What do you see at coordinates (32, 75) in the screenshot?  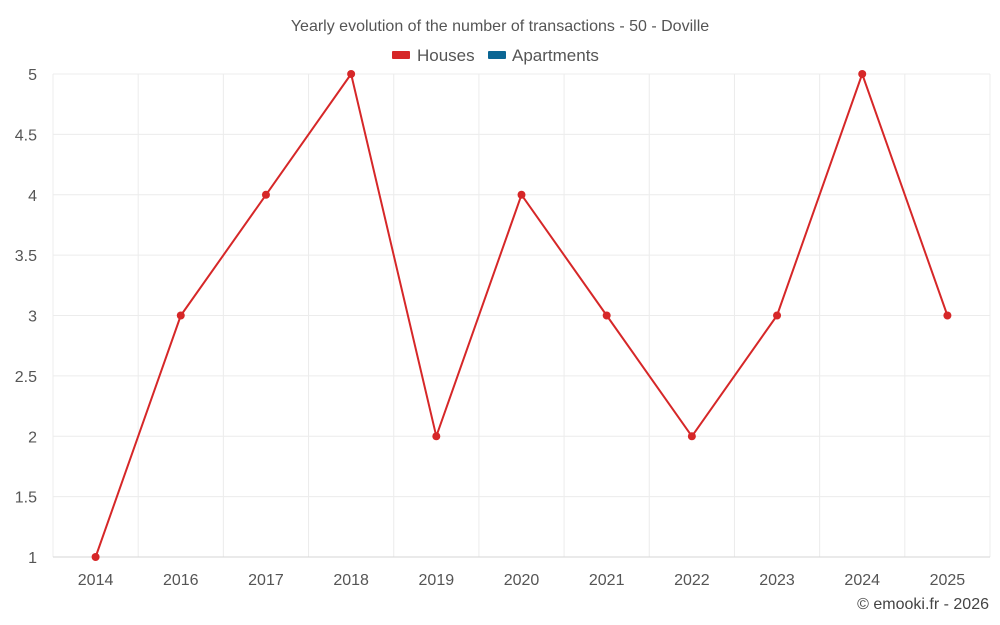 I see `y-tick-label: 5` at bounding box center [32, 75].